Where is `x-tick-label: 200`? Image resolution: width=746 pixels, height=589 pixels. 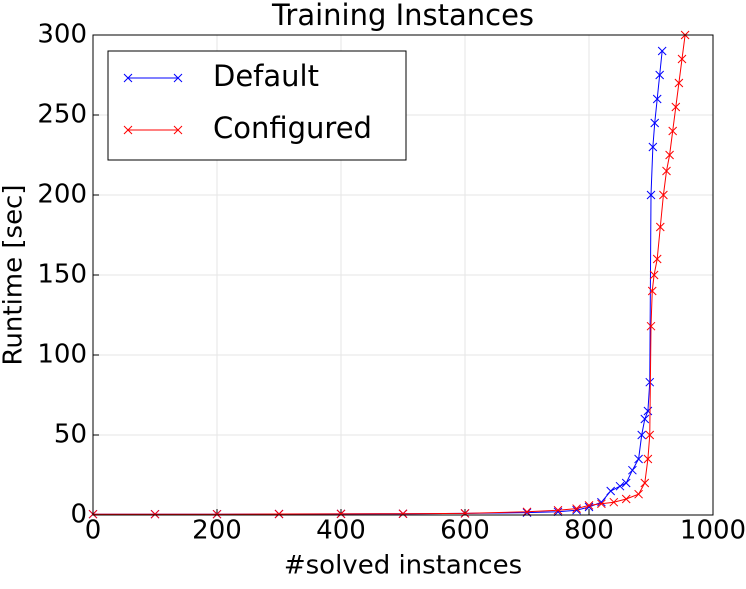 x-tick-label: 200 is located at coordinates (217, 531).